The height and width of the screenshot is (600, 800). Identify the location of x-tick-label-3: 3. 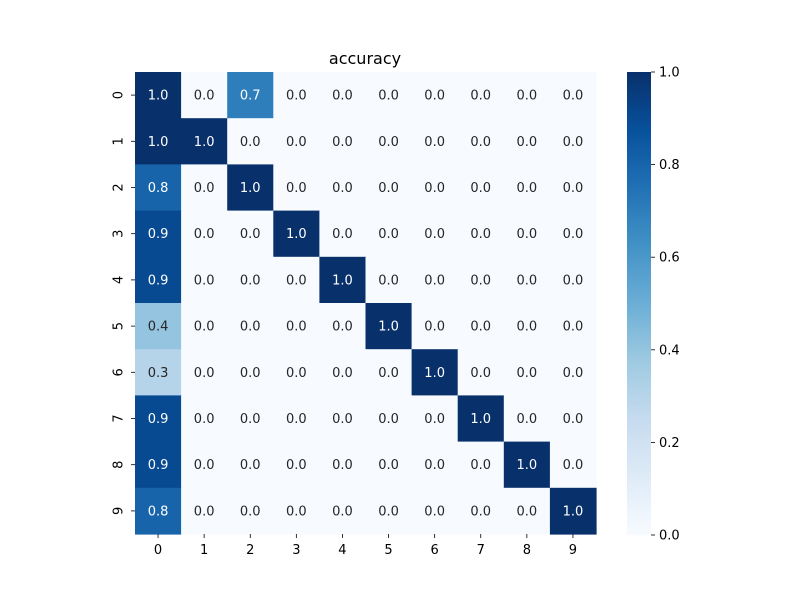
(296, 550).